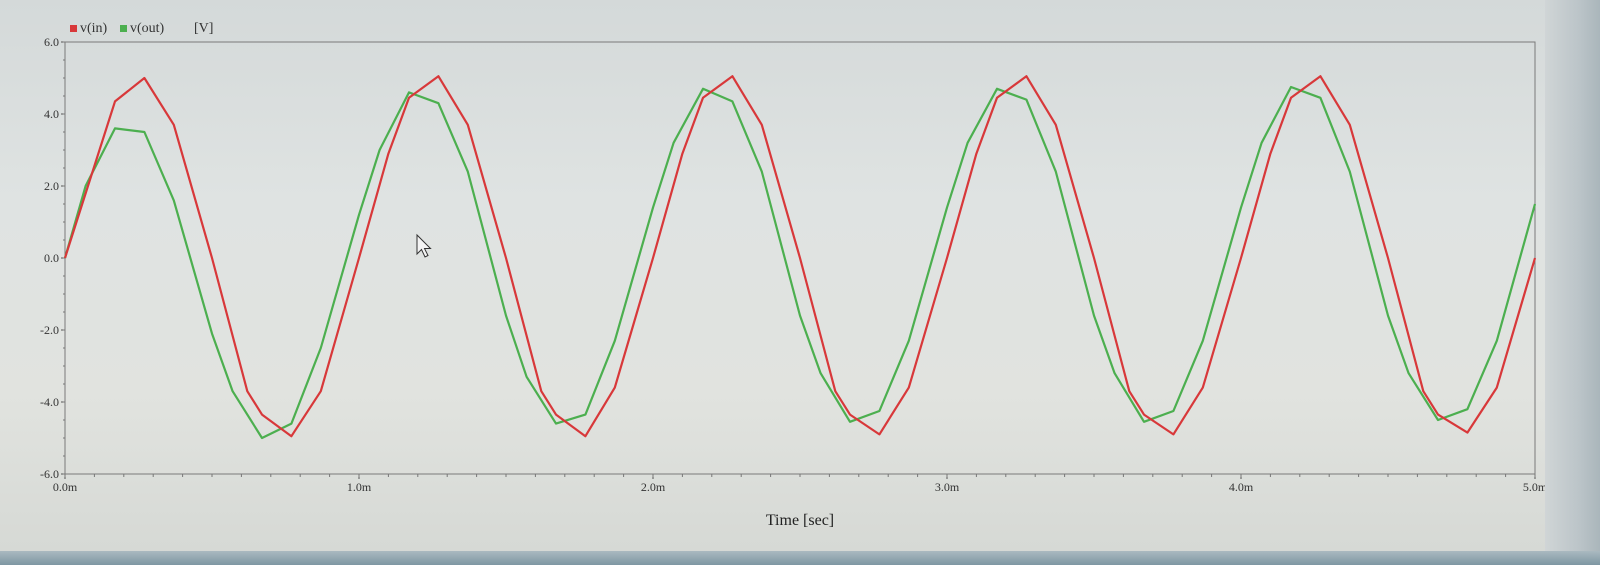  Describe the element at coordinates (203, 28) in the screenshot. I see `y-unit-label: [V]` at that location.